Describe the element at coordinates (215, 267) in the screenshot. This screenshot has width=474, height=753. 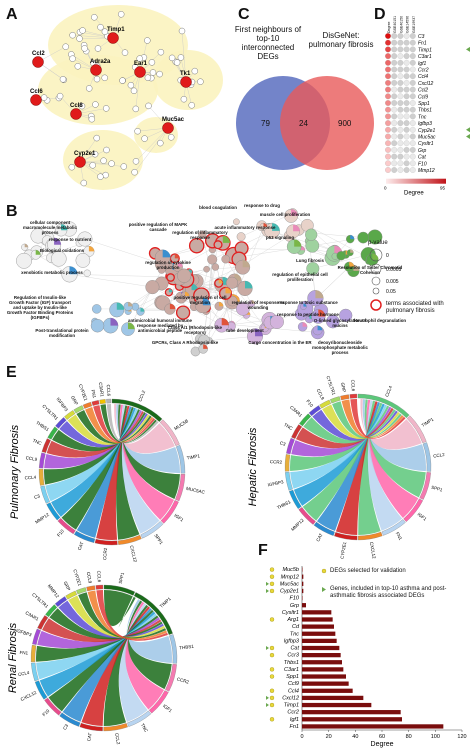
I see `enrichment-term-node` at that location.